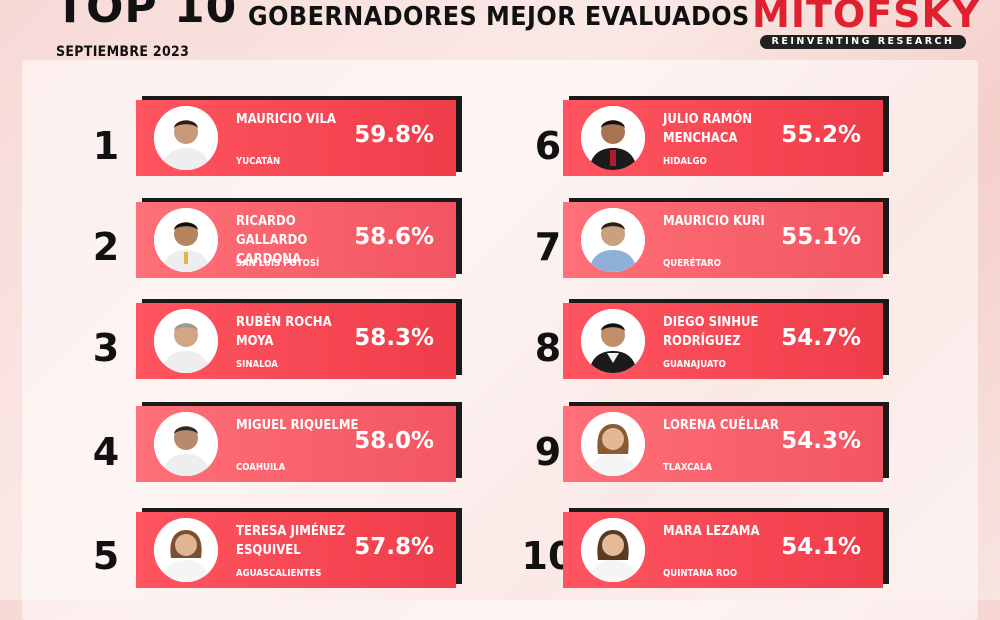 The image size is (1000, 620). Describe the element at coordinates (261, 467) in the screenshot. I see `state-name: COAHUILA` at that location.